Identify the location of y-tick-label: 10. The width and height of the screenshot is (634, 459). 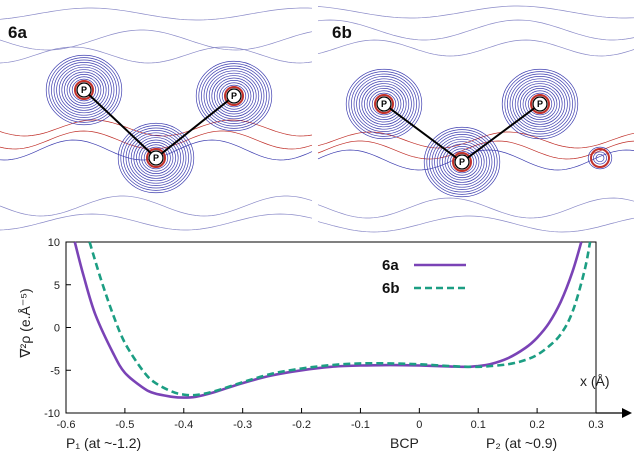
(54, 243).